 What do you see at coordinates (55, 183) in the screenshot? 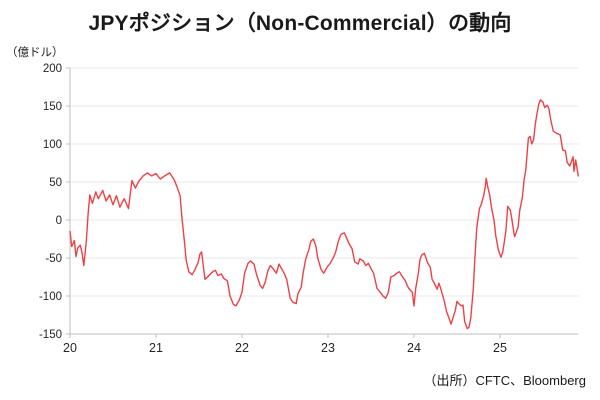
I see `y-tick-label: 50` at bounding box center [55, 183].